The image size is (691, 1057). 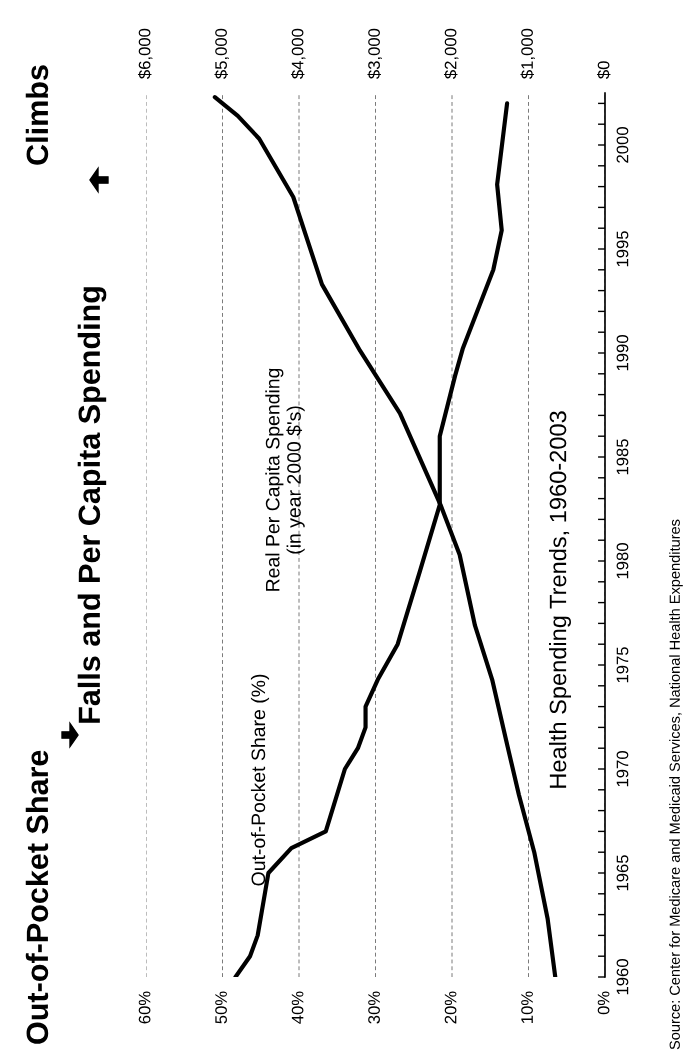 What do you see at coordinates (527, 1007) in the screenshot?
I see `x-tick-label: 10%` at bounding box center [527, 1007].